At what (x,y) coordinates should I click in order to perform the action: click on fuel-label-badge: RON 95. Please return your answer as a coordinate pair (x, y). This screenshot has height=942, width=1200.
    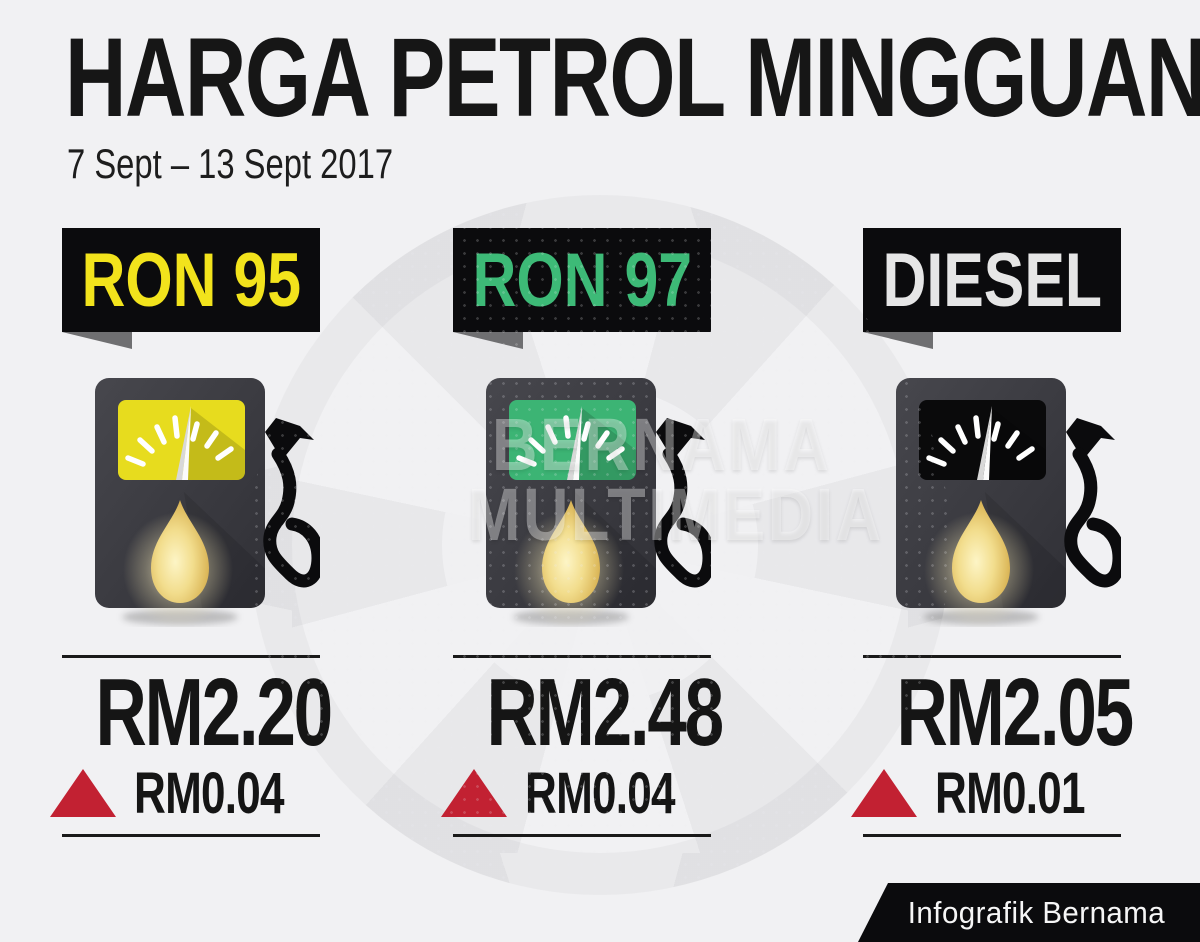
    Looking at the image, I should click on (191, 288).